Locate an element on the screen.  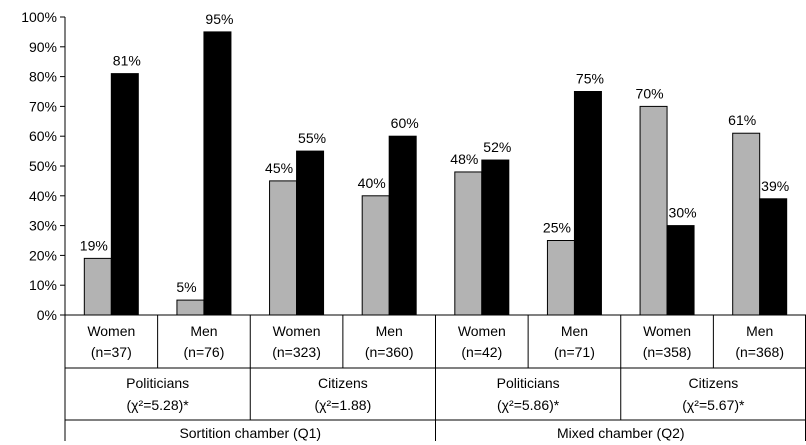
data-label: 81% is located at coordinates (127, 61).